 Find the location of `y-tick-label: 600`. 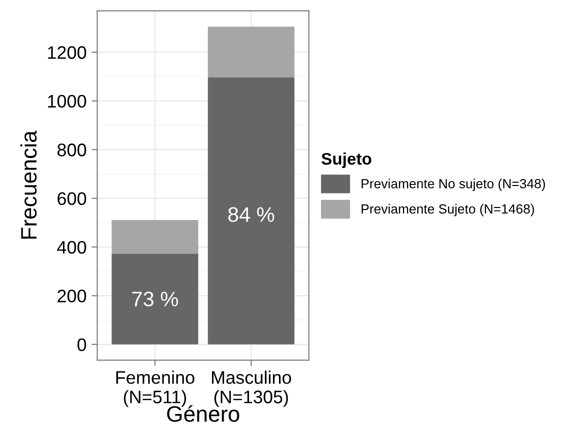

y-tick-label: 600 is located at coordinates (72, 199).